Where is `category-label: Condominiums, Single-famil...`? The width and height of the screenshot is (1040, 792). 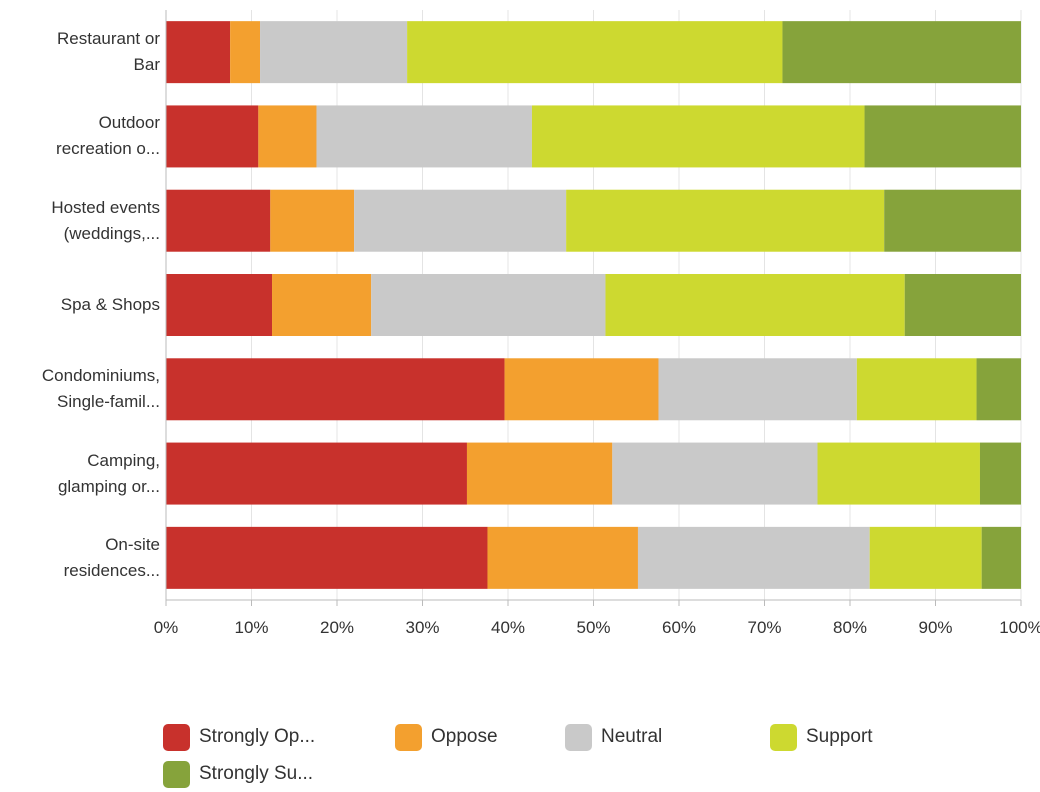 category-label: Condominiums, Single-famil... is located at coordinates (80, 389).